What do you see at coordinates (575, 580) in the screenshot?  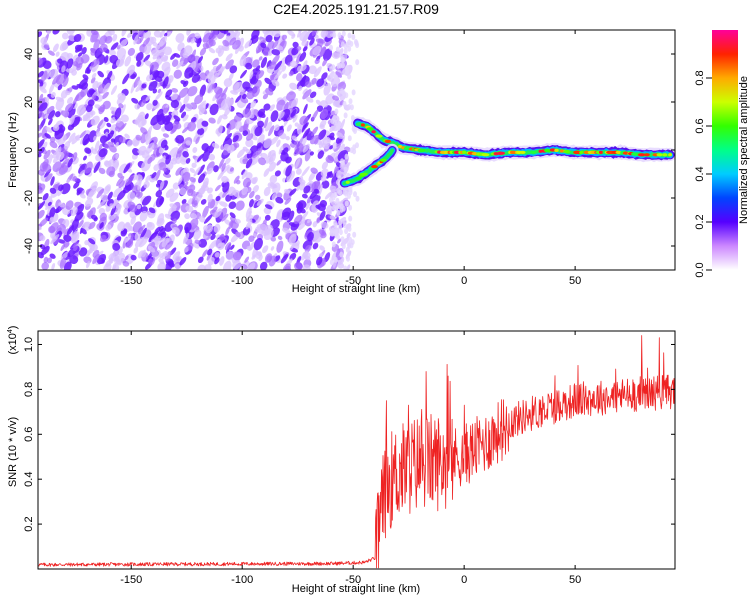 I see `x-tick-label: 50` at bounding box center [575, 580].